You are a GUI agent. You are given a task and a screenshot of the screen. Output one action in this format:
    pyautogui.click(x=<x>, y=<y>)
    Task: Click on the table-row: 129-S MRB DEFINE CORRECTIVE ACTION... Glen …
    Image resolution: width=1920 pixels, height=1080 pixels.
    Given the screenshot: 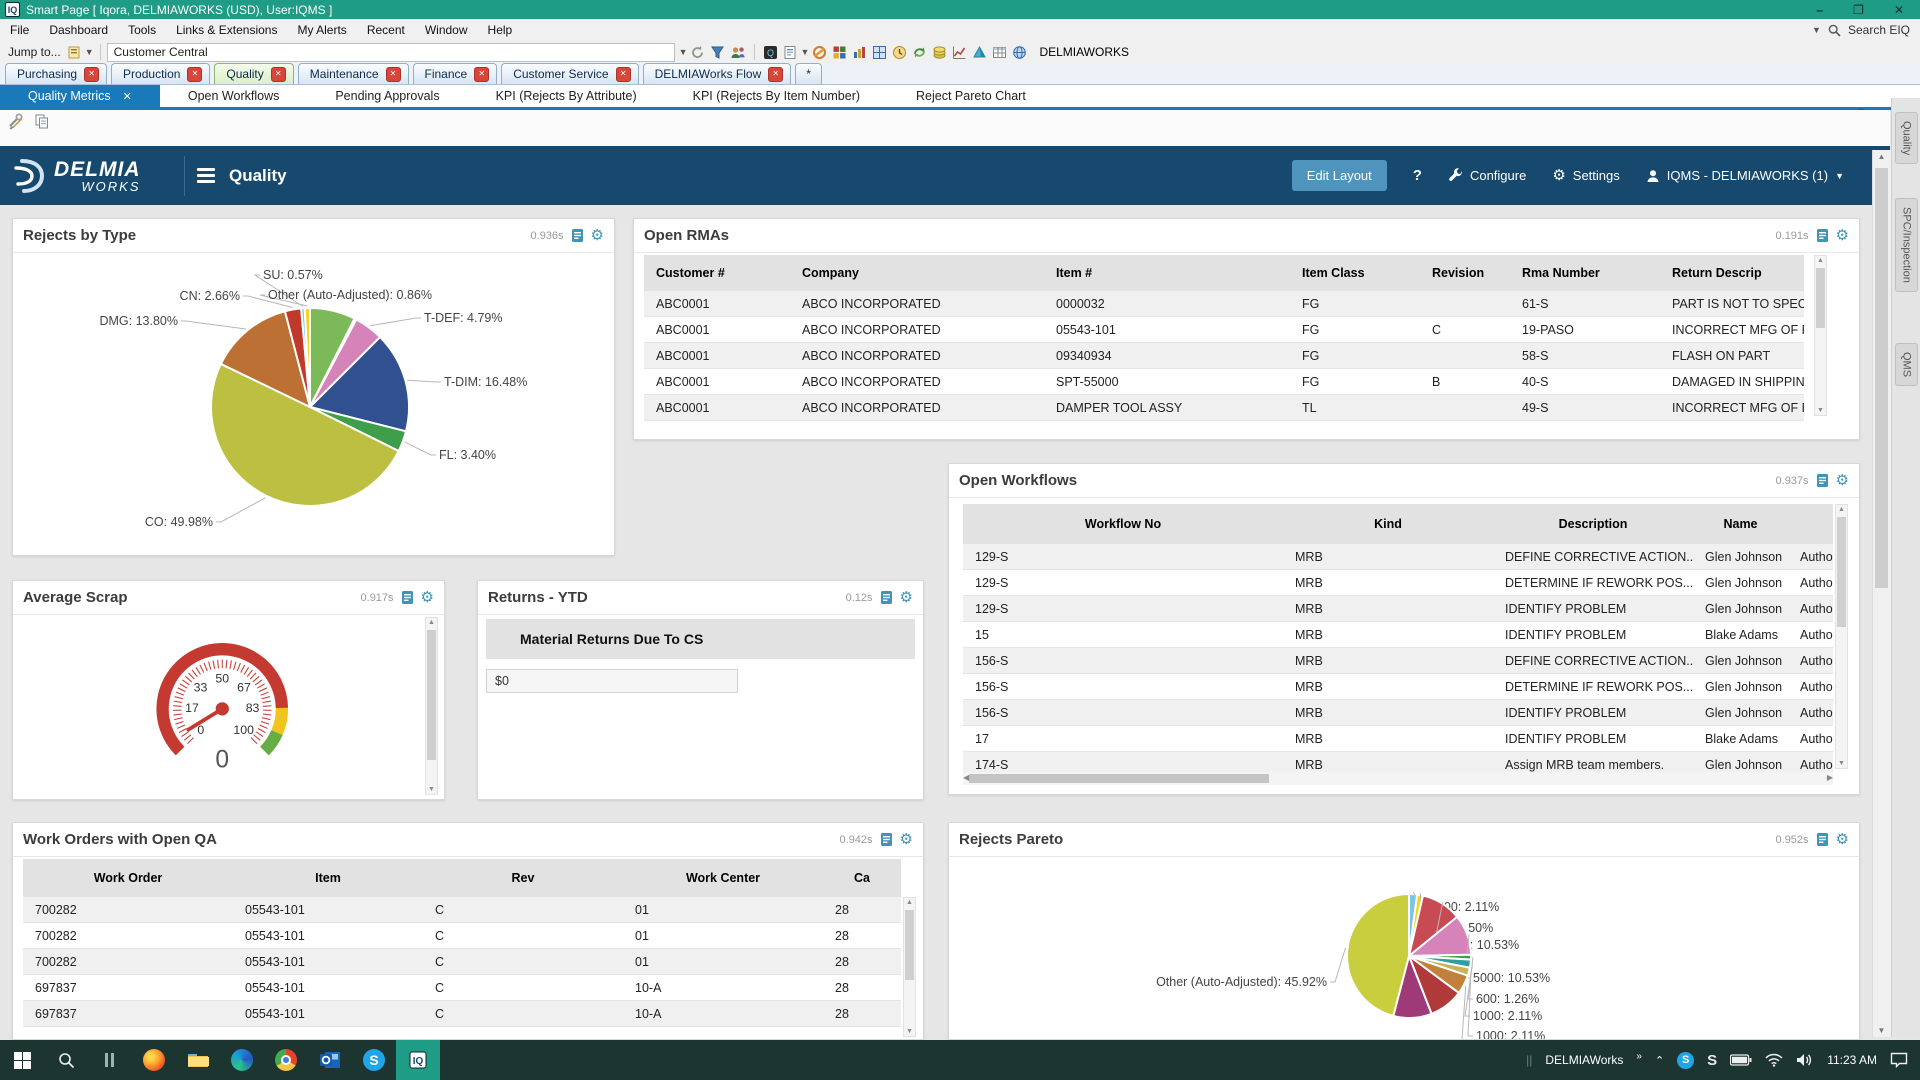 What is the action you would take?
    pyautogui.click(x=1398, y=557)
    